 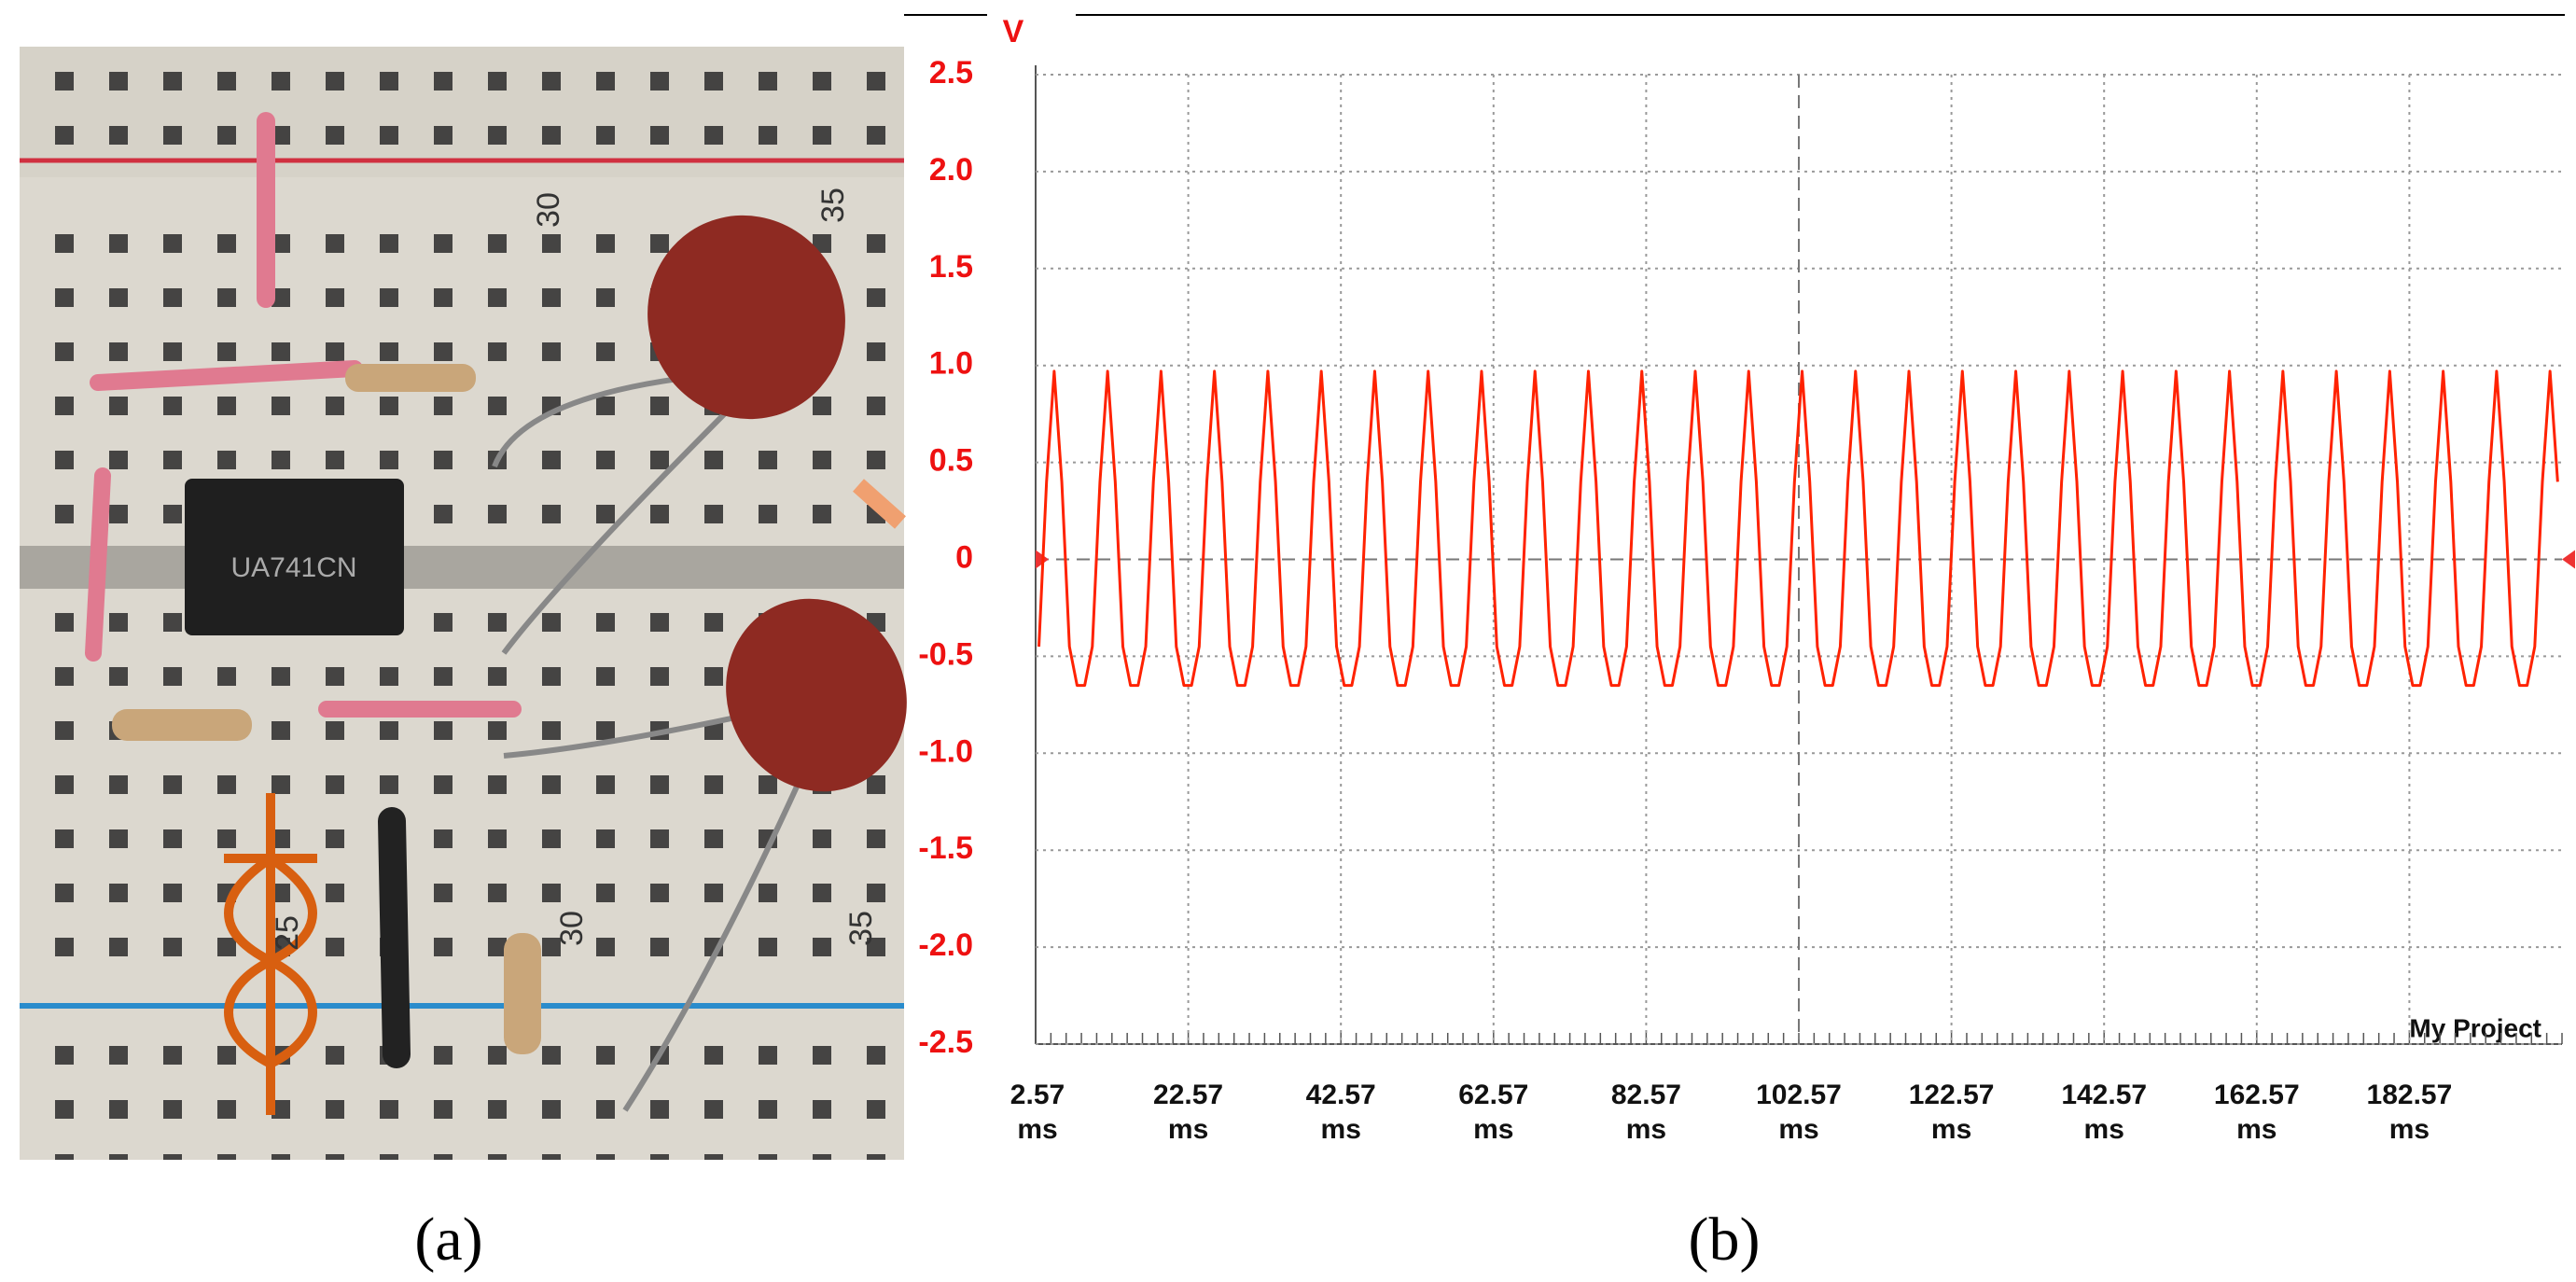 I want to click on x-tick-label: 62.57, so click(x=1493, y=1095).